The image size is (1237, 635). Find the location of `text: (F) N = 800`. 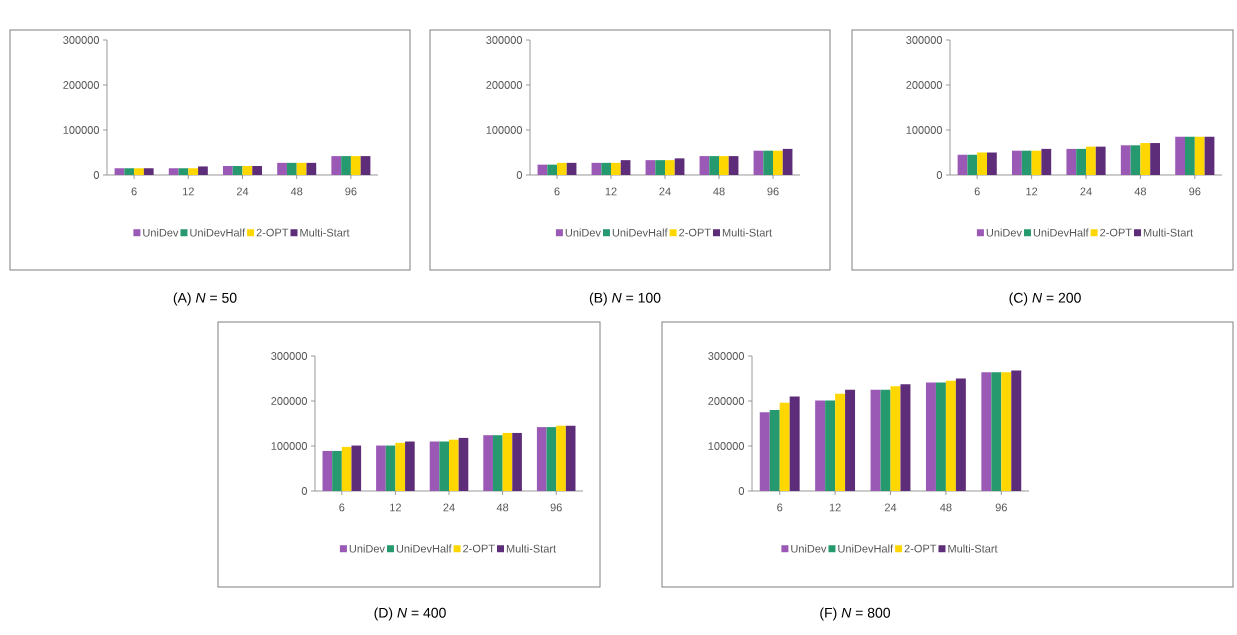

text: (F) N = 800 is located at coordinates (855, 614).